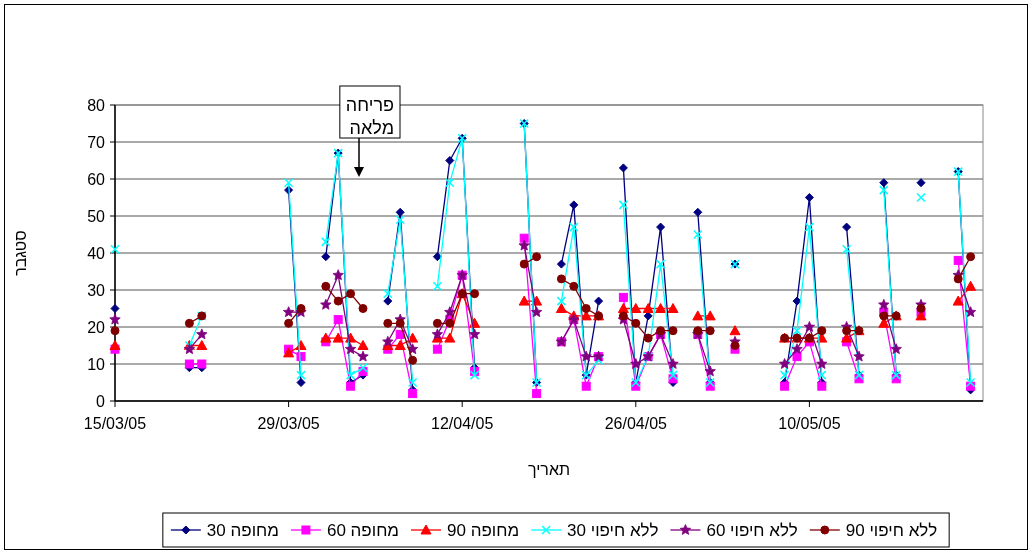  Describe the element at coordinates (96, 179) in the screenshot. I see `y-tick-label: 60` at that location.